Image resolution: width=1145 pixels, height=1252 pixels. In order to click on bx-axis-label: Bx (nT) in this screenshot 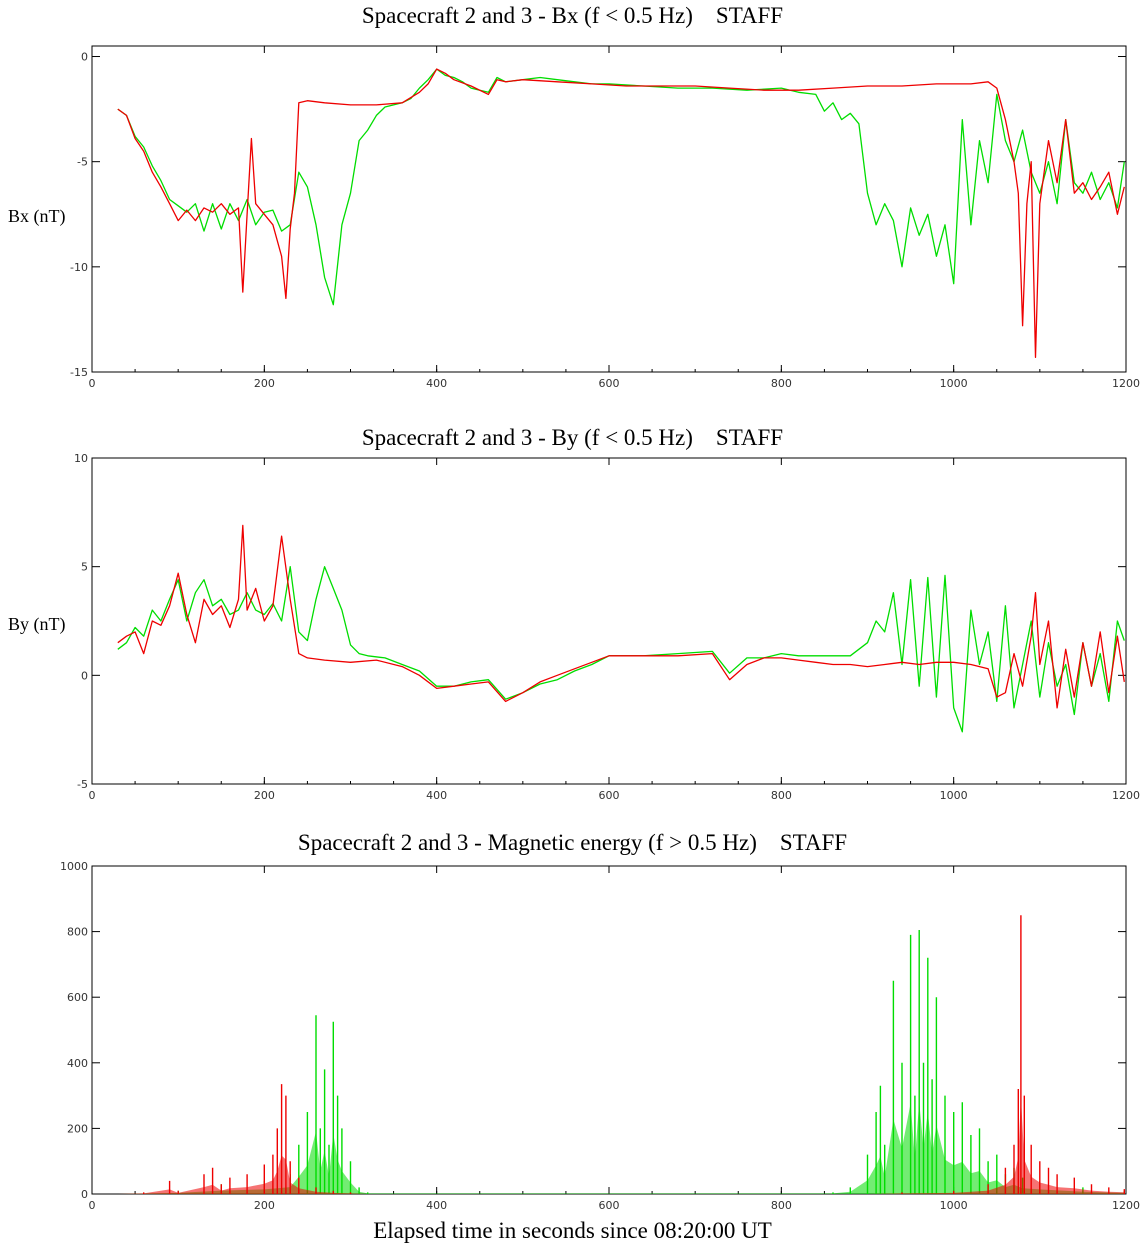, I will do `click(37, 216)`.